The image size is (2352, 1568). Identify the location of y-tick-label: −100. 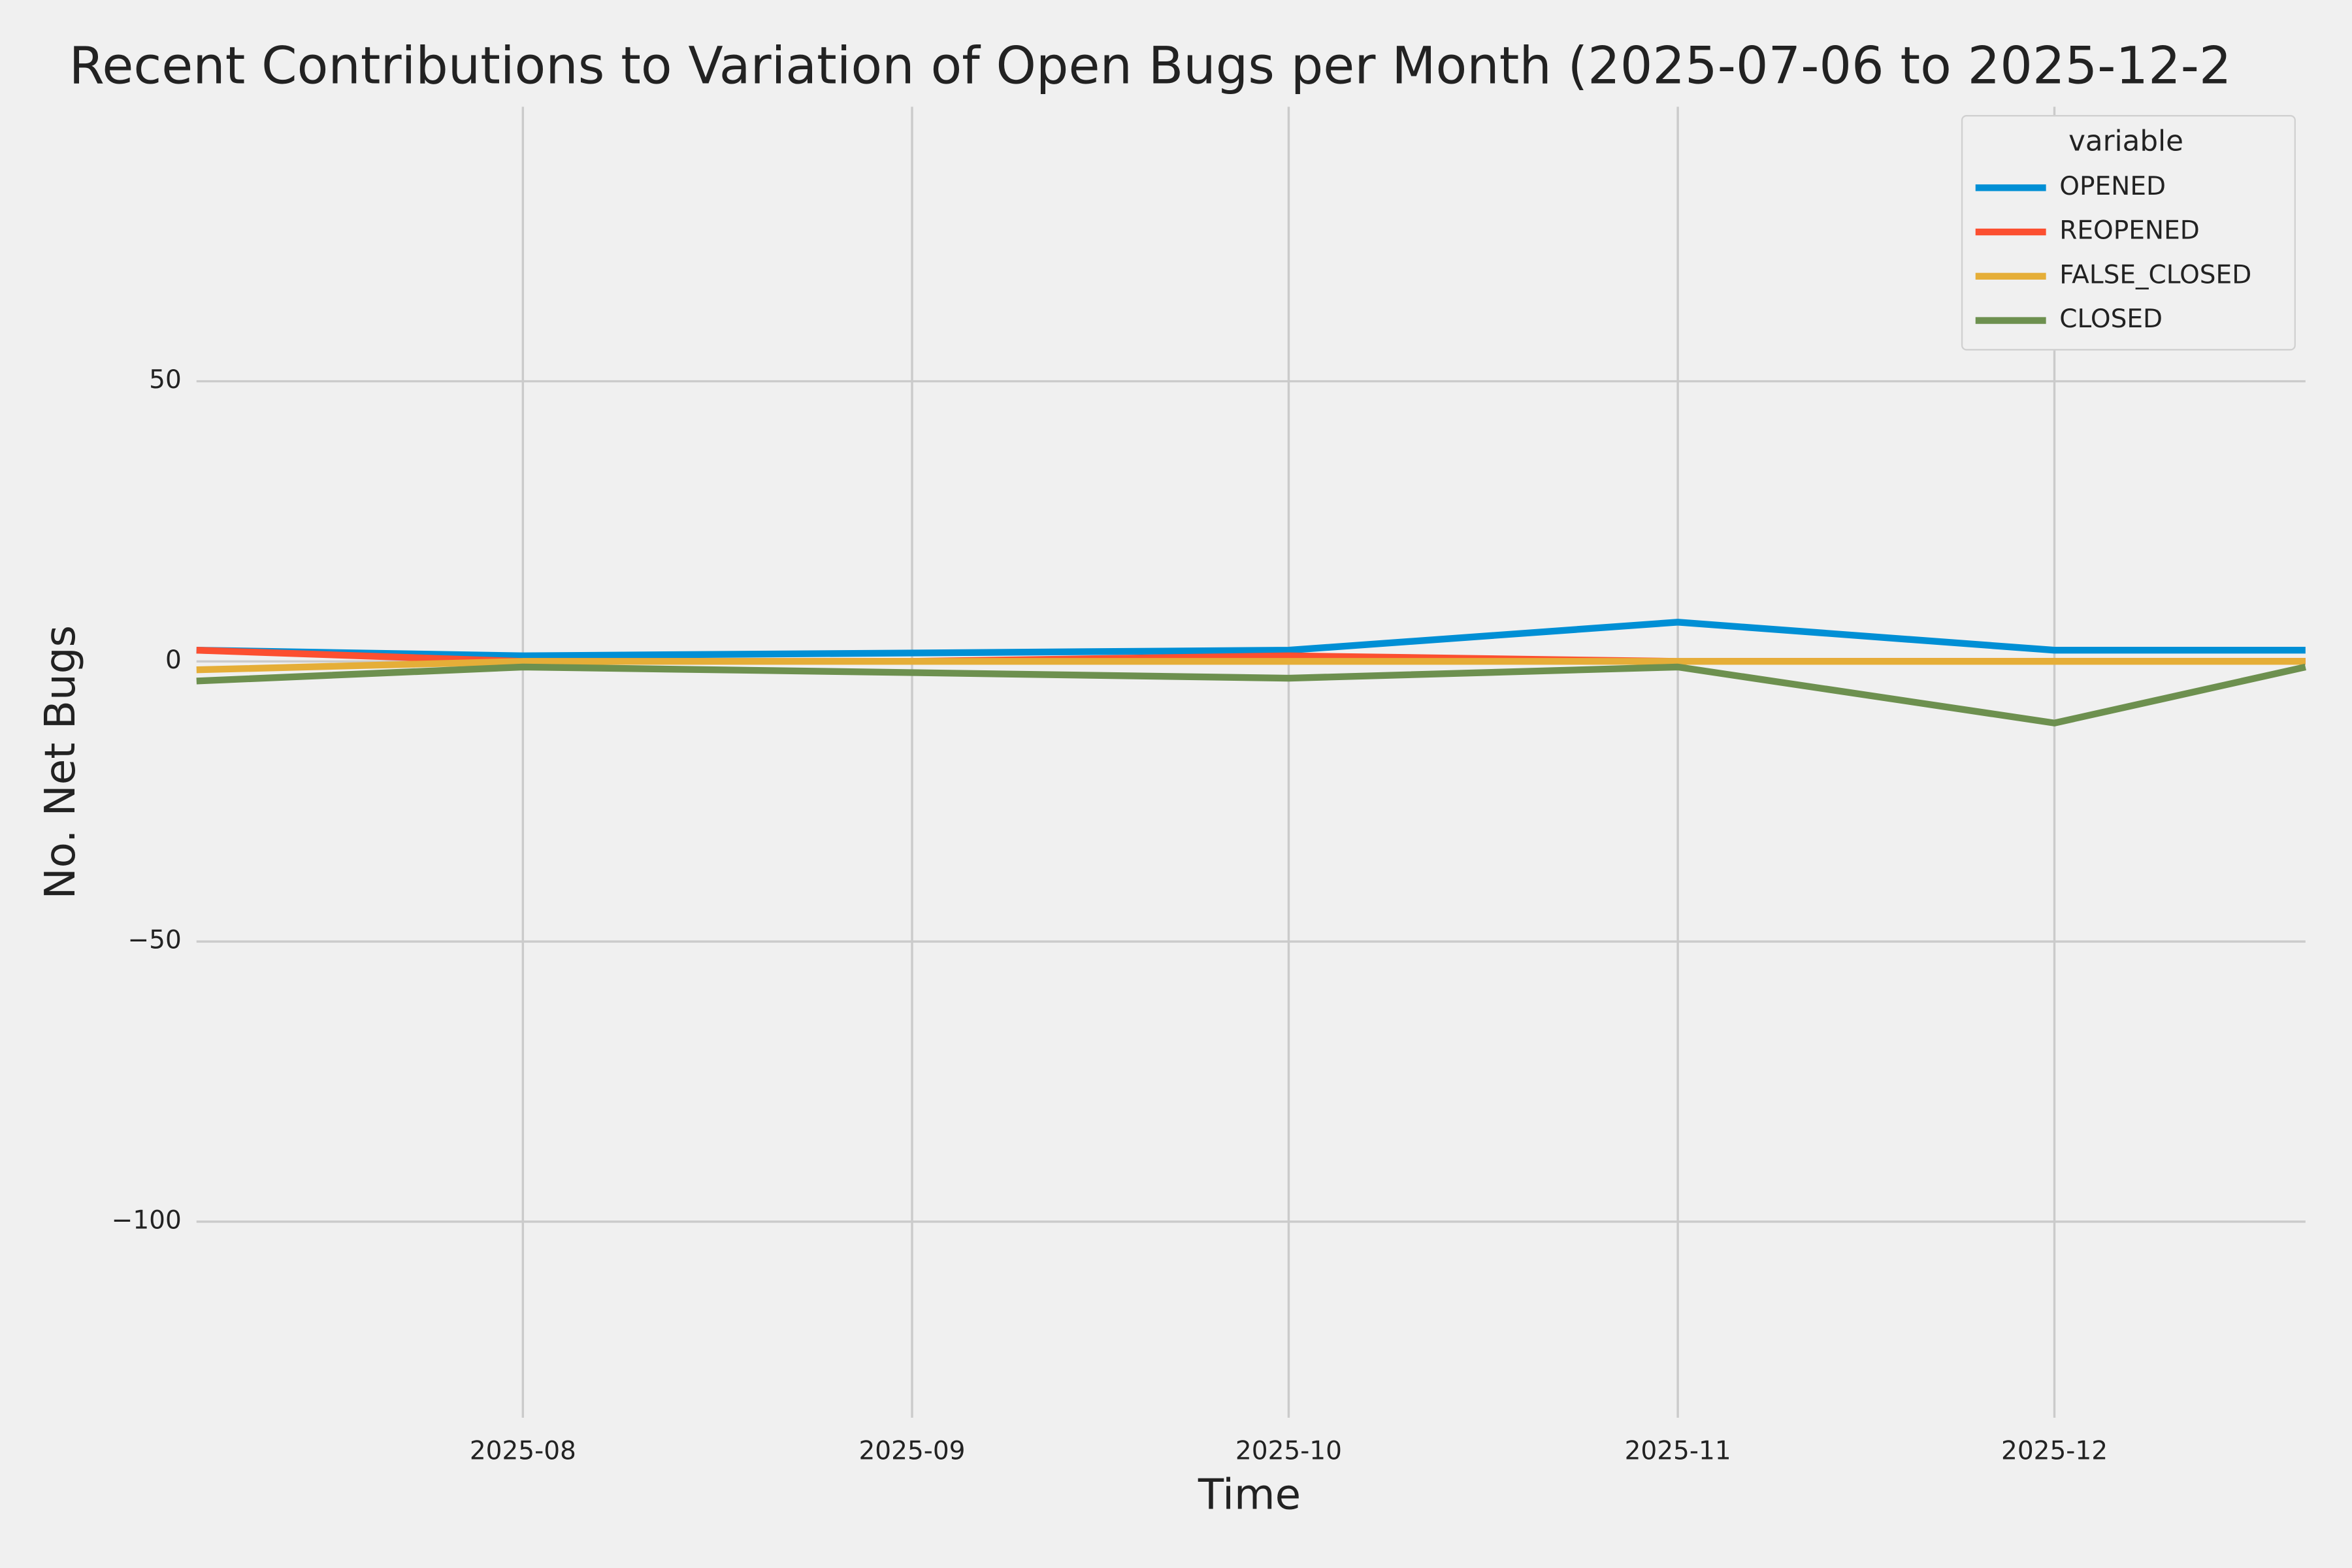
(147, 1220).